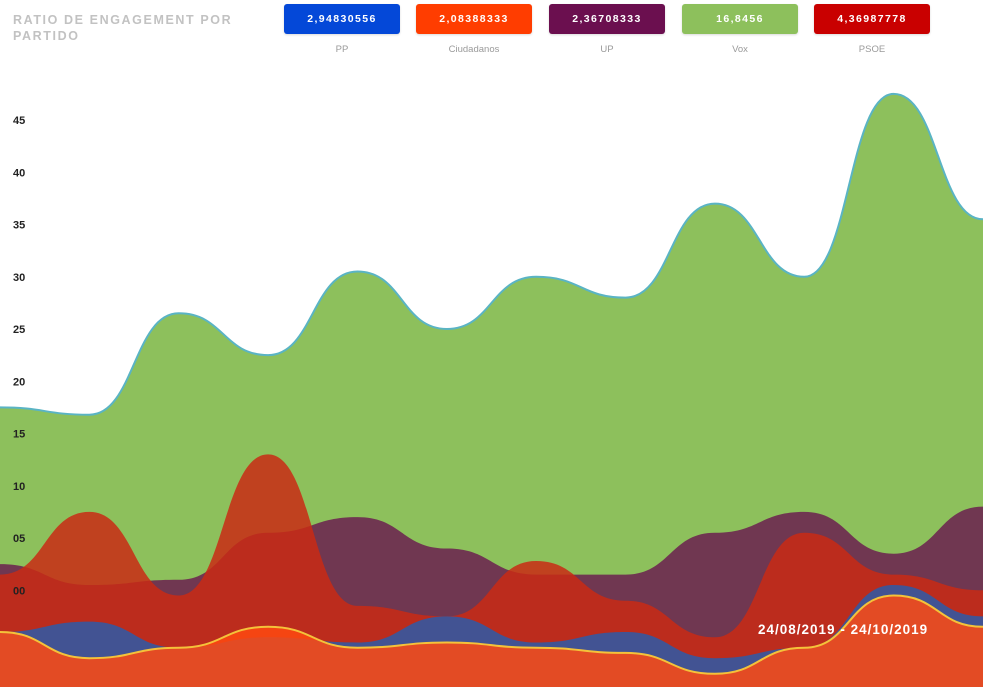  What do you see at coordinates (19, 330) in the screenshot?
I see `y-tick-label: 25` at bounding box center [19, 330].